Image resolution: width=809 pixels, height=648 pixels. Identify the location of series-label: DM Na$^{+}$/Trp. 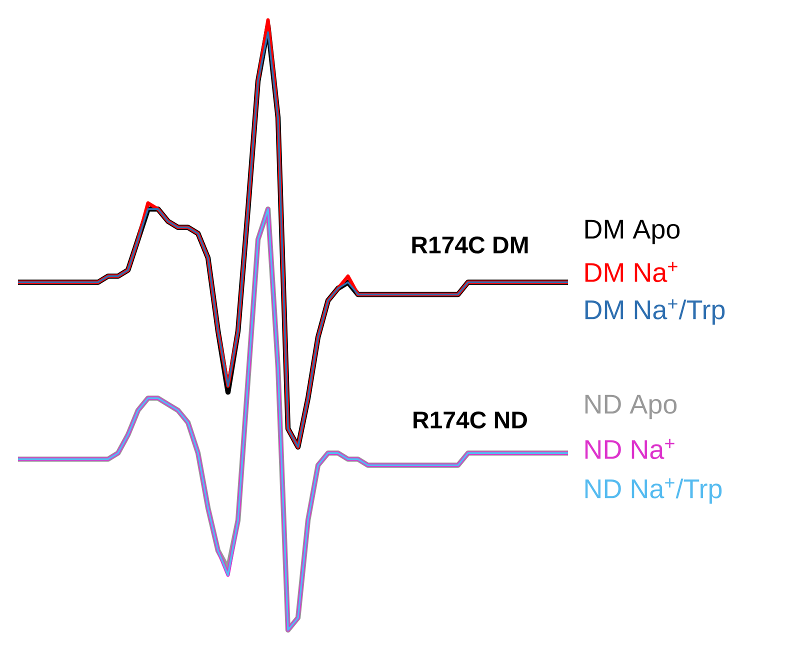
(655, 312).